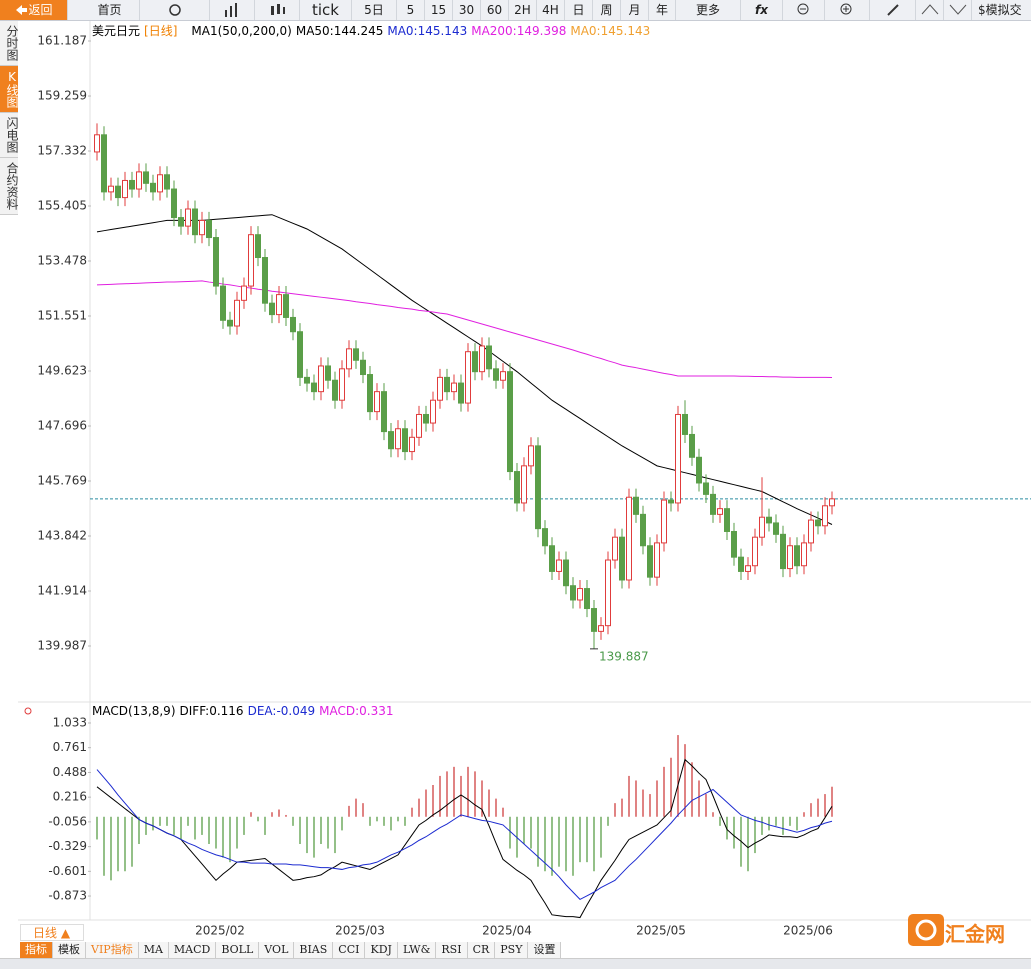 This screenshot has width=1031, height=969. Describe the element at coordinates (662, 10) in the screenshot. I see `period-option: 年` at that location.